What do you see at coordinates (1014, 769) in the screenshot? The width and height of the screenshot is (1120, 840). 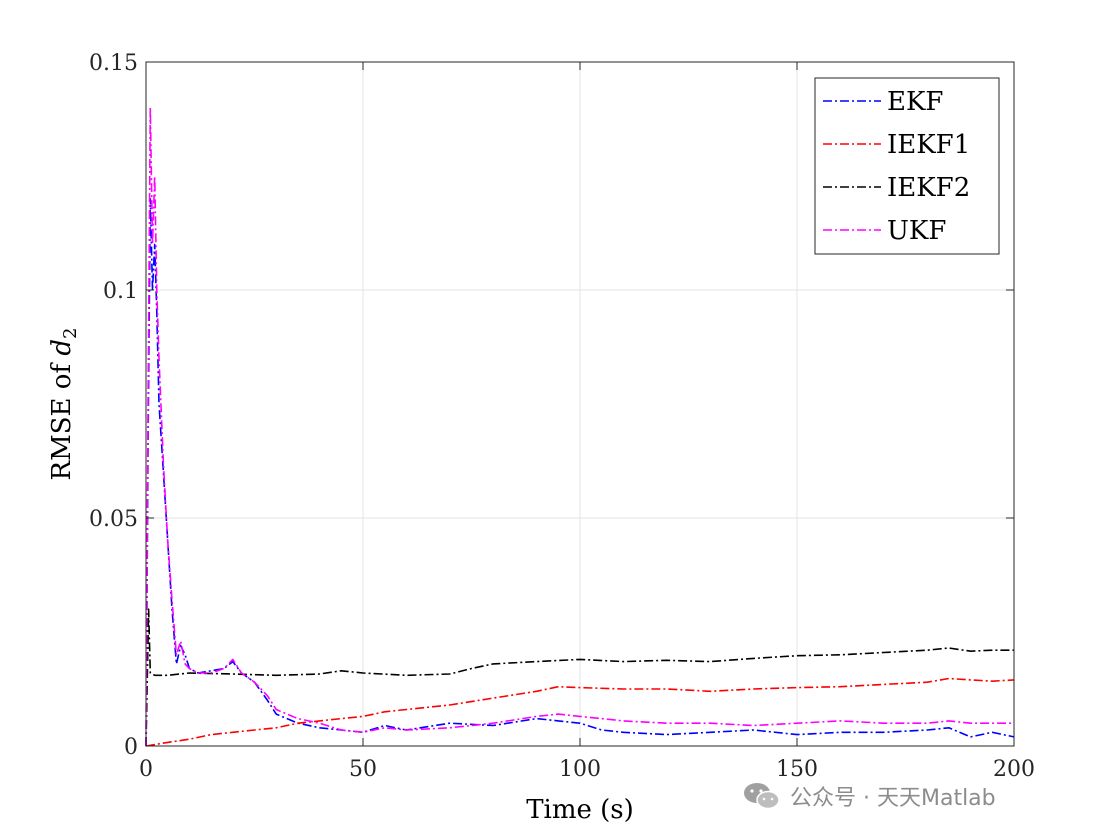 I see `x-tick-label: 200` at bounding box center [1014, 769].